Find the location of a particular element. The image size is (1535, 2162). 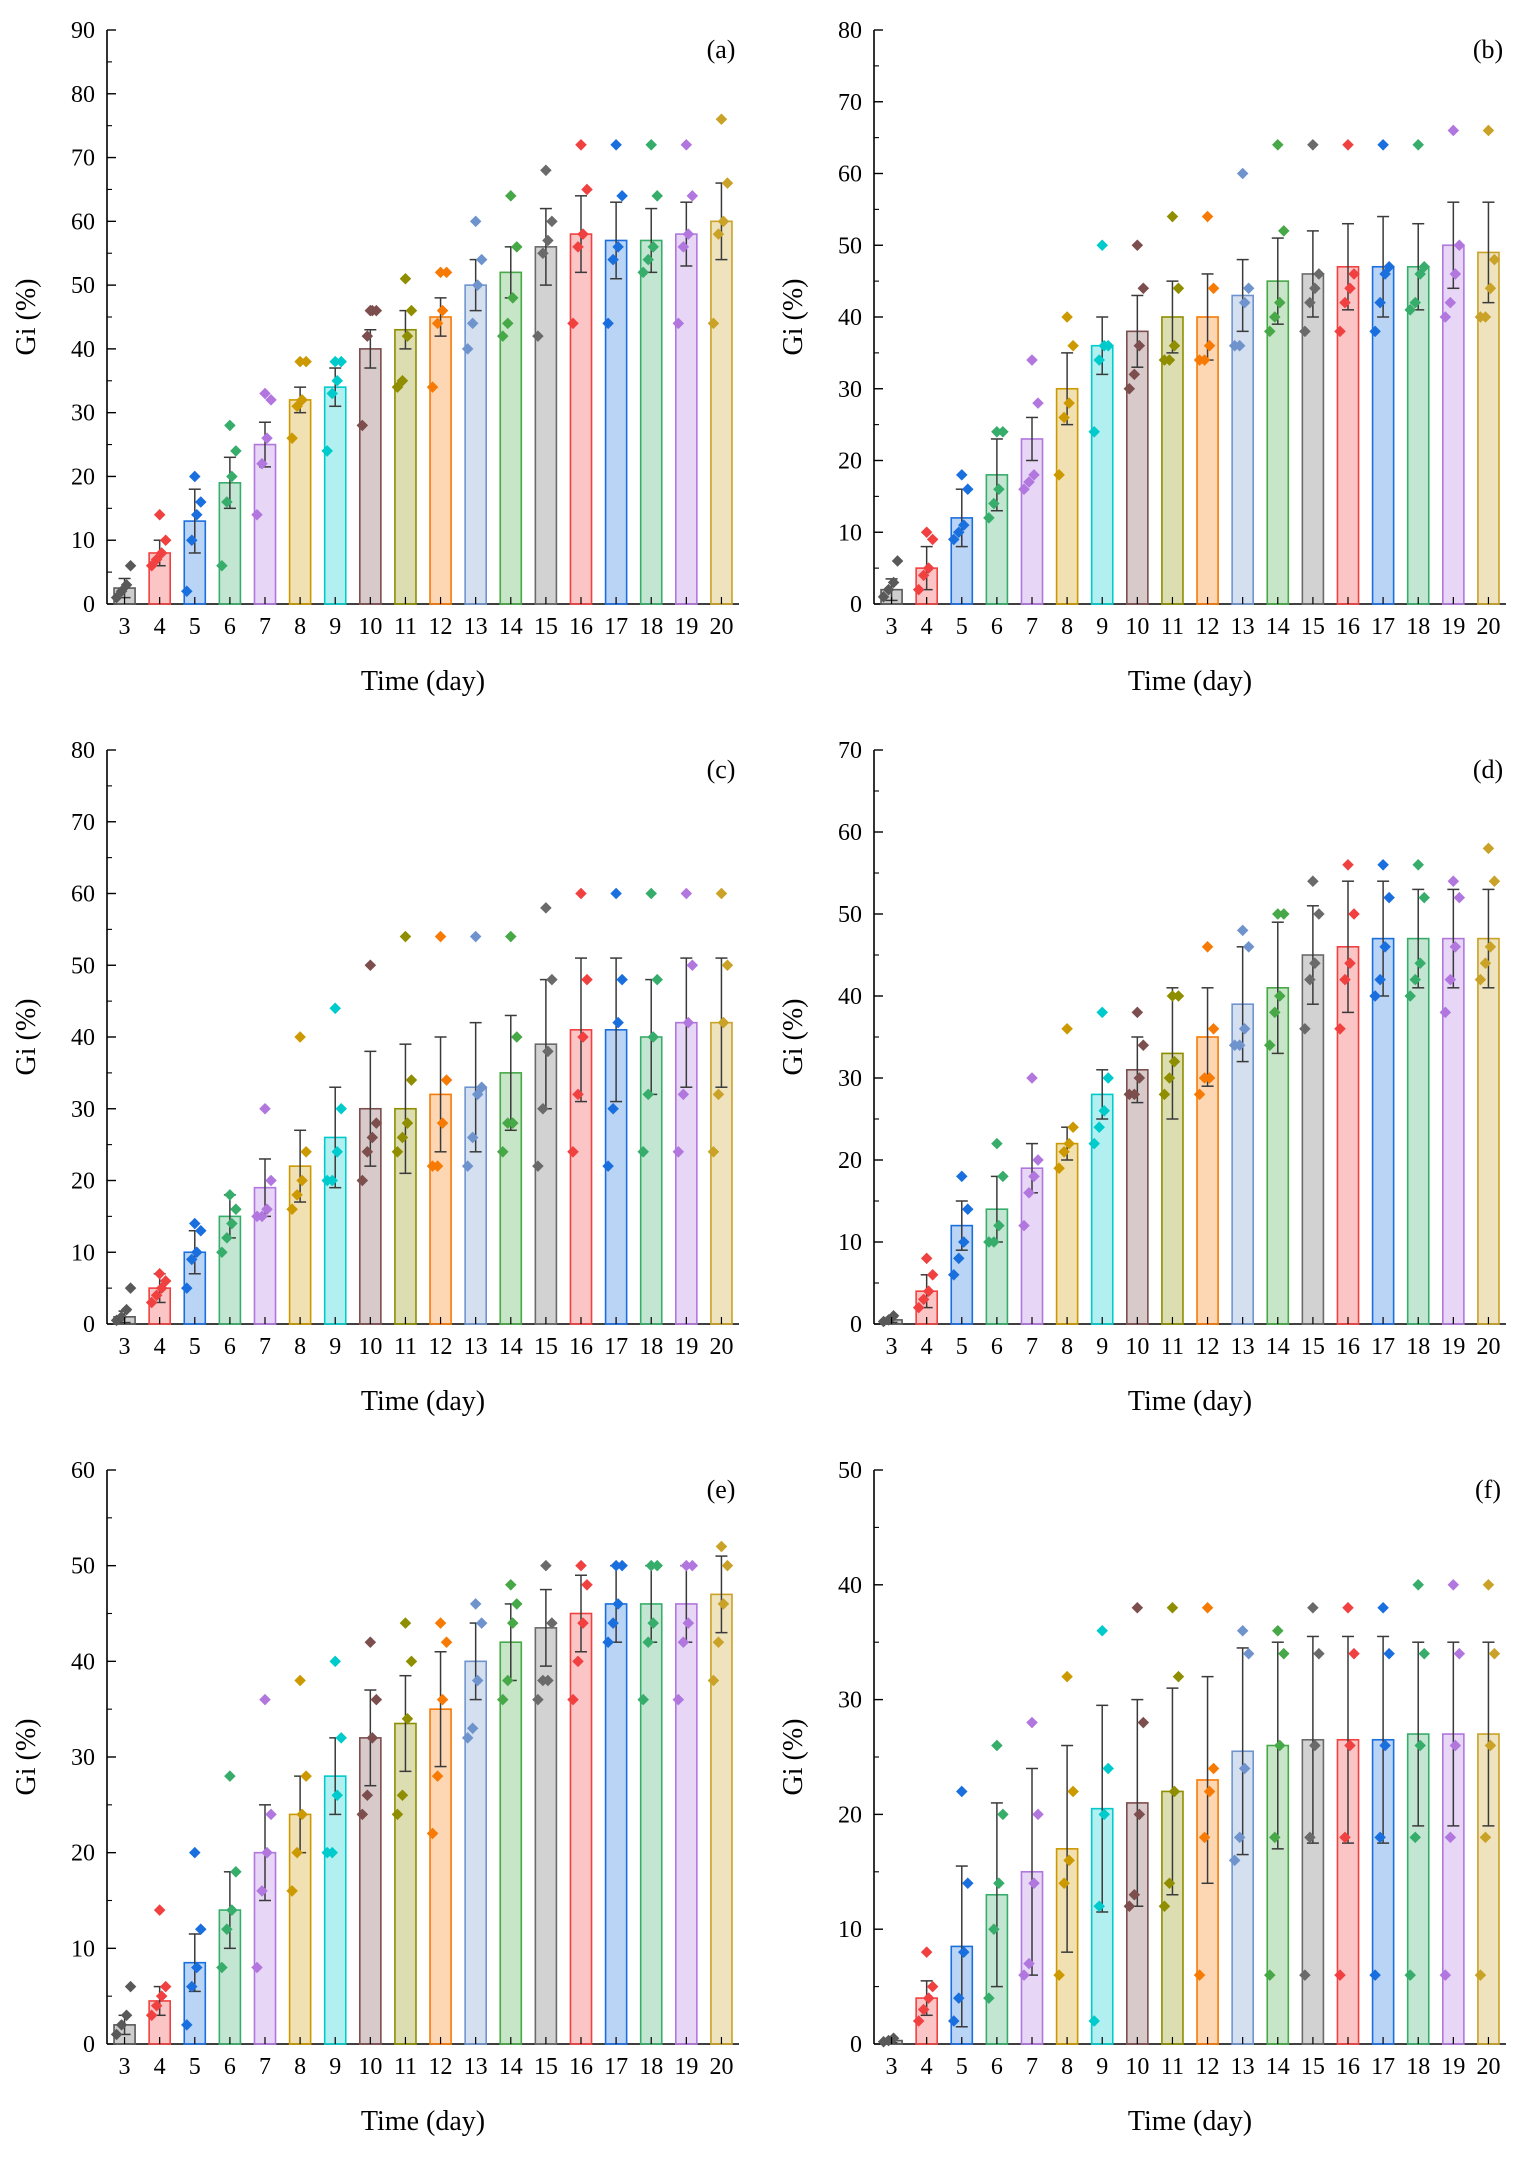

x-tick-label: 10 is located at coordinates (1137, 2067).